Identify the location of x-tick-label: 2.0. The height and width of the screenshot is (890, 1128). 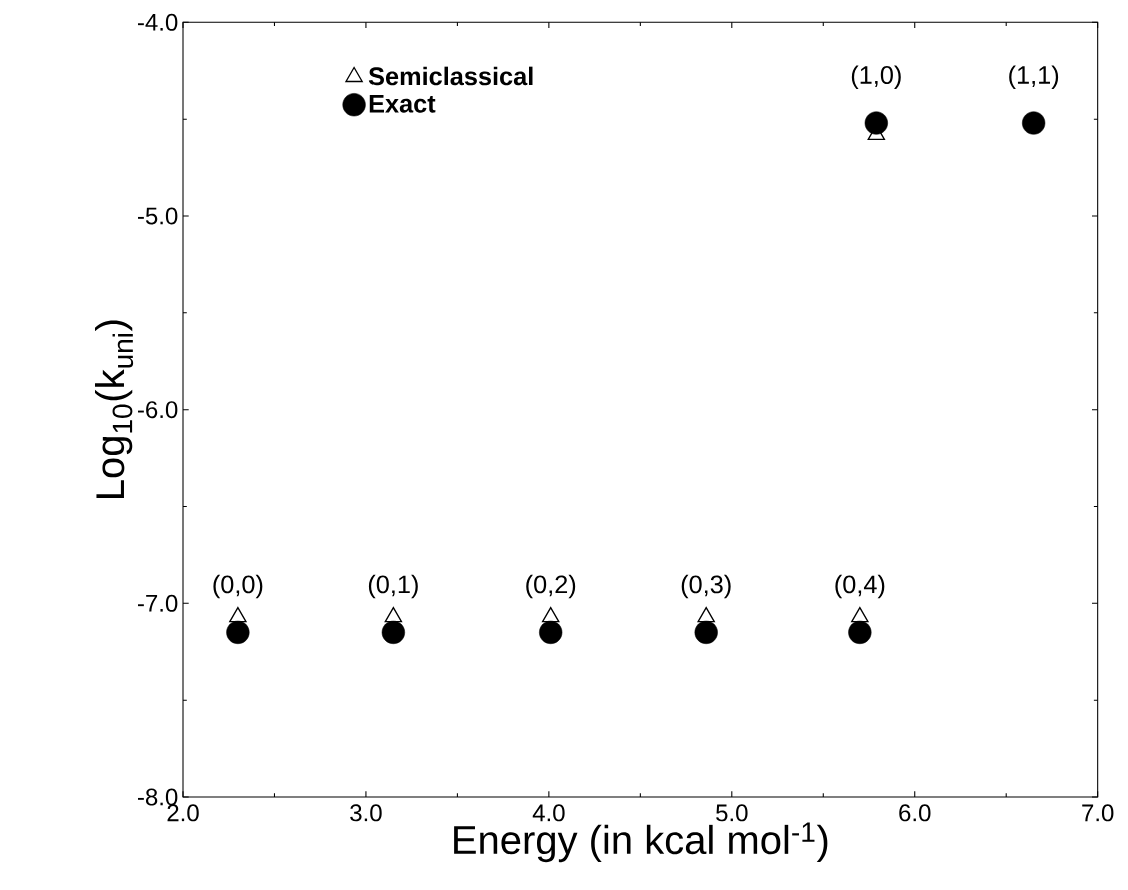
(183, 813).